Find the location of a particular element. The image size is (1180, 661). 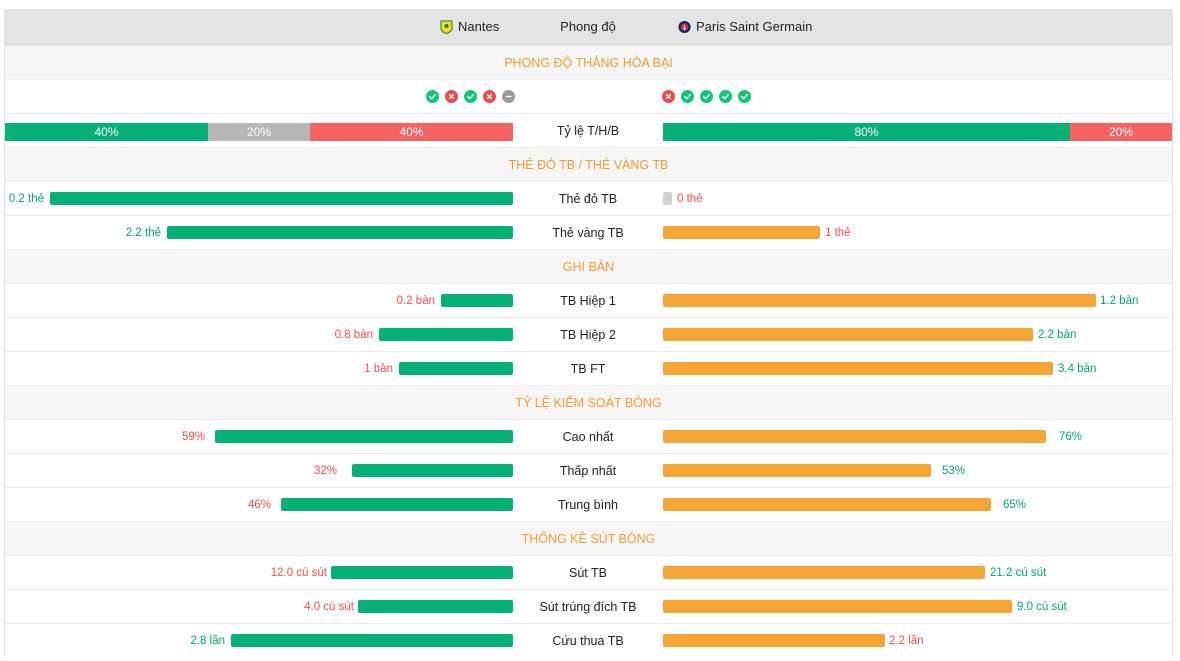

away-goals-h1-value: 1.2 bàn is located at coordinates (1119, 301).